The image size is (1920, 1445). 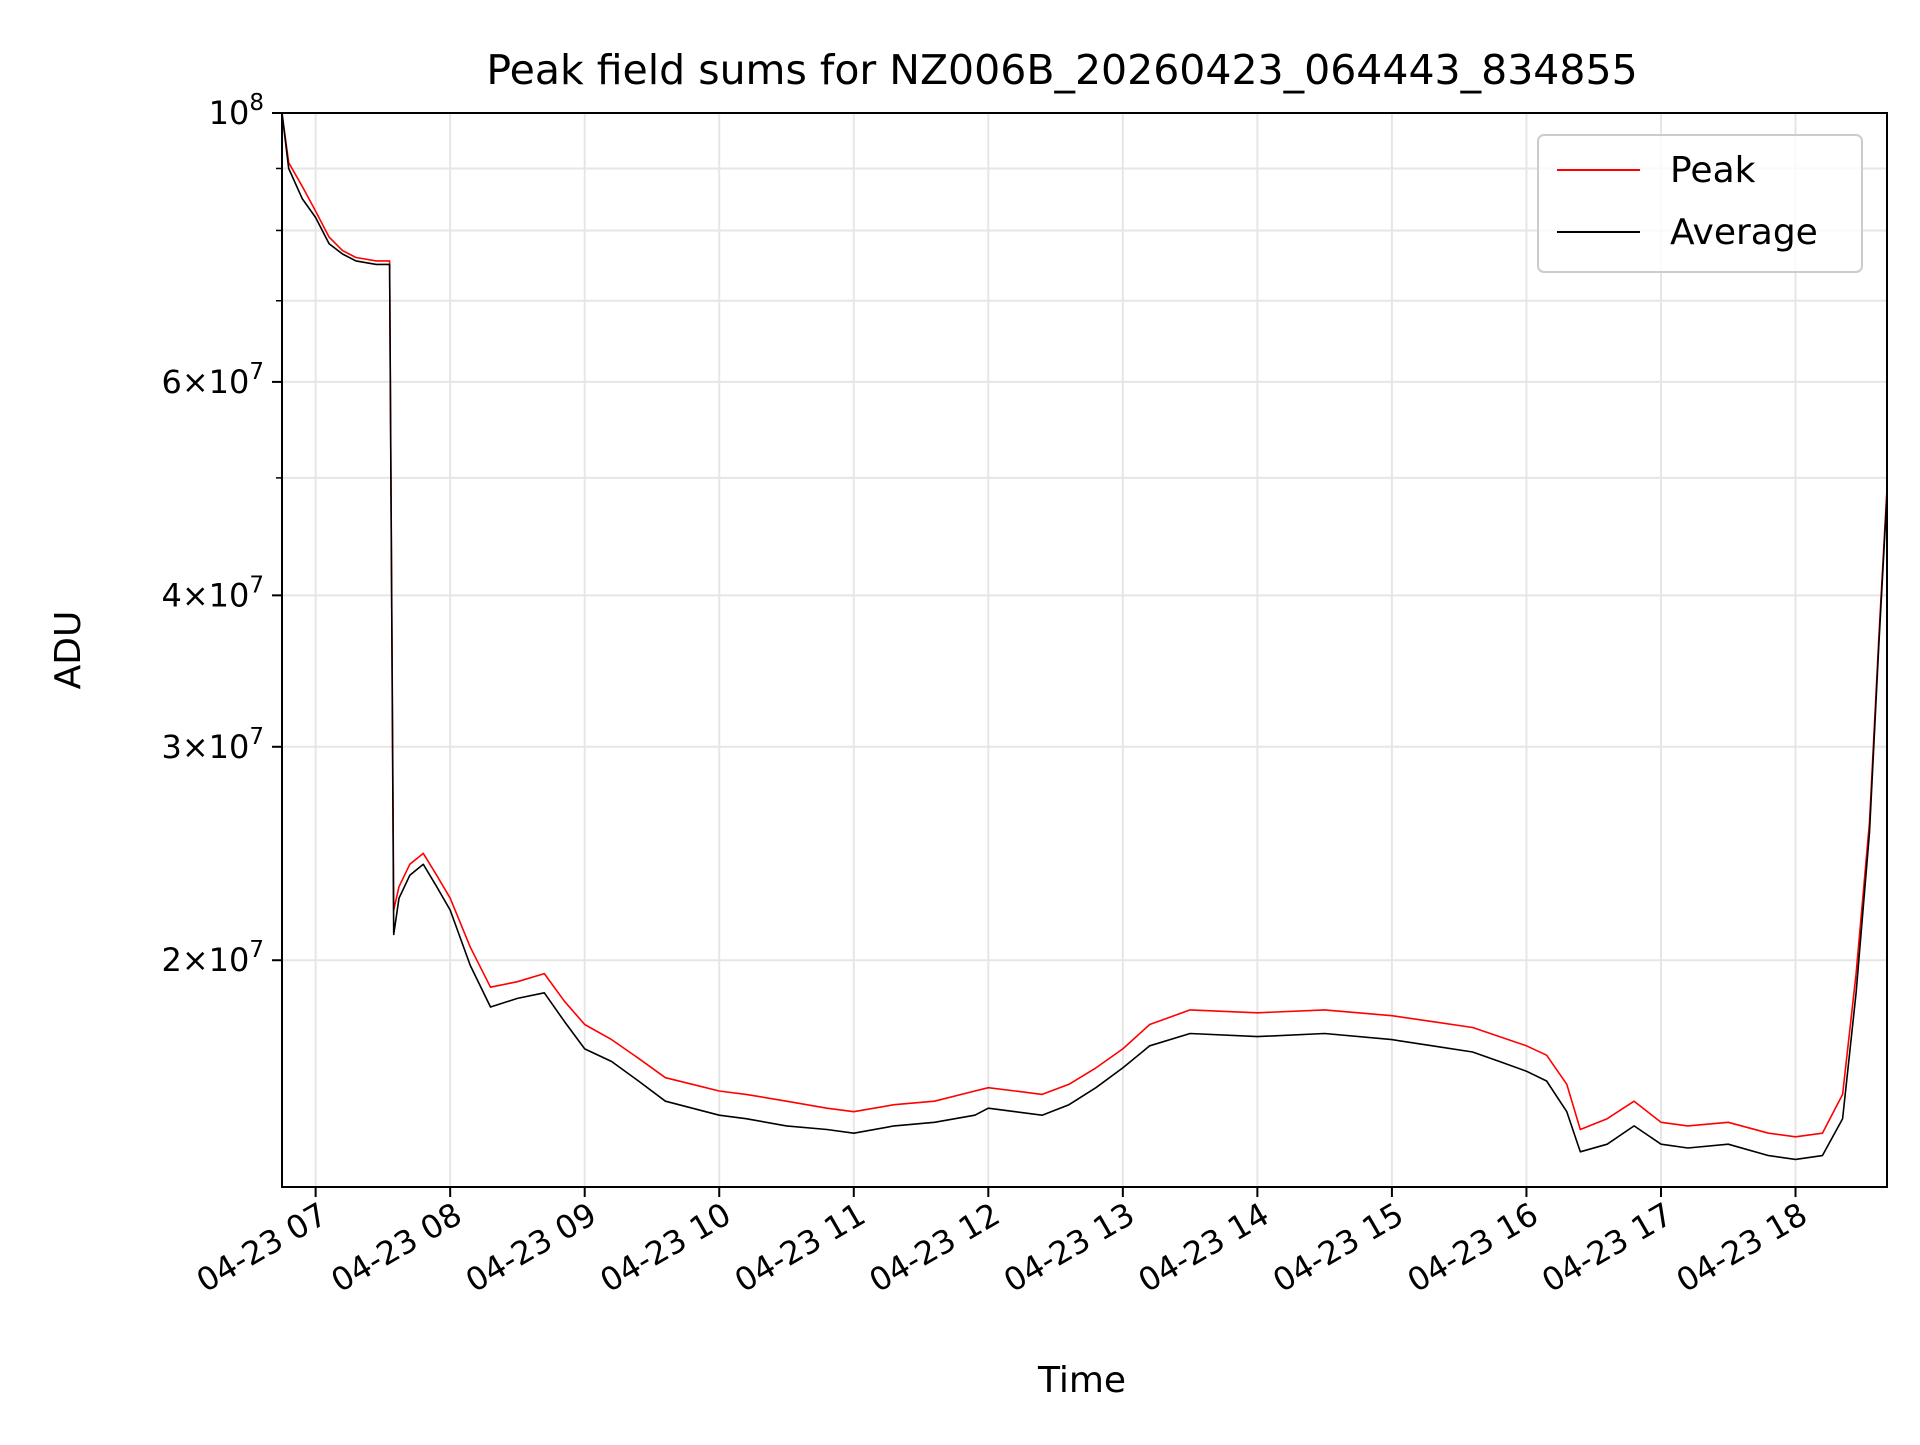 What do you see at coordinates (212, 380) in the screenshot?
I see `y-tick-label: 6×107` at bounding box center [212, 380].